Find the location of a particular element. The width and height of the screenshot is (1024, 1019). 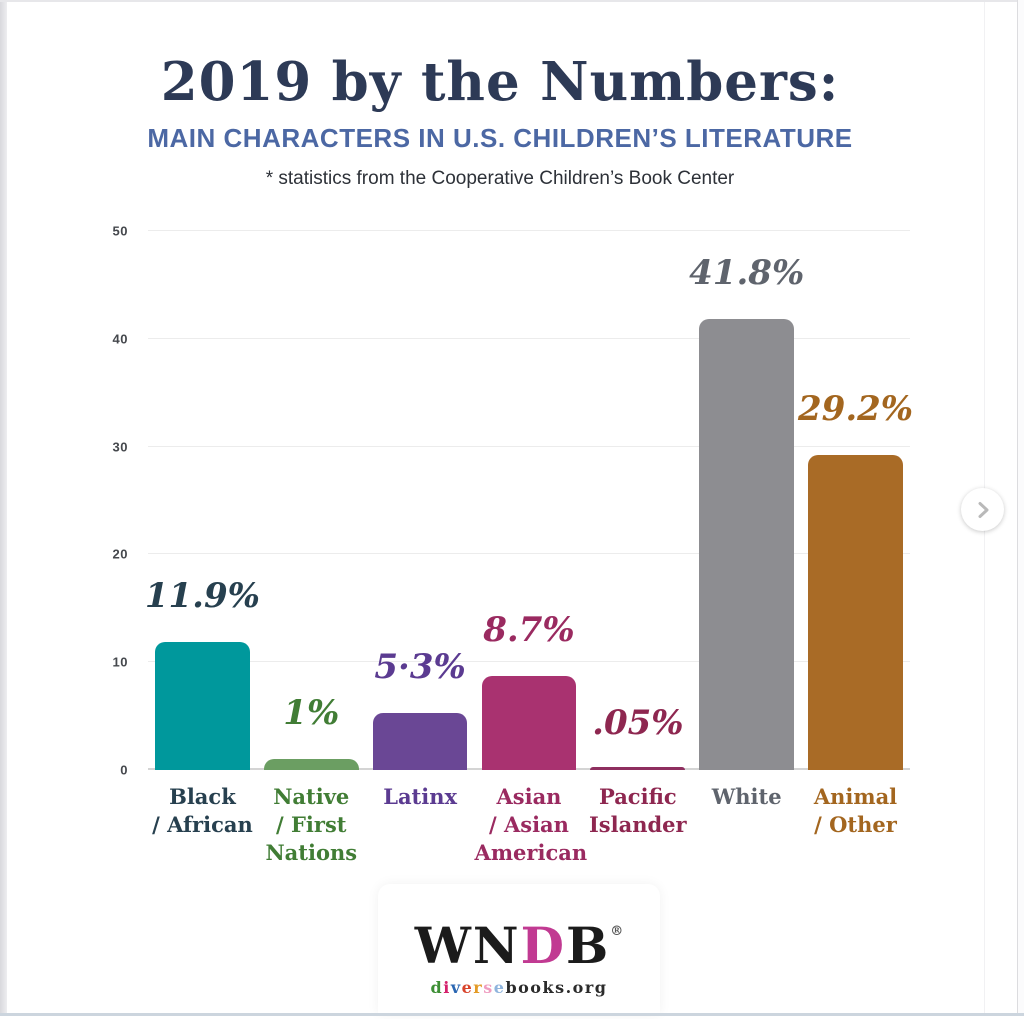

bar-category-label: Asian / Asian American is located at coordinates (531, 824).